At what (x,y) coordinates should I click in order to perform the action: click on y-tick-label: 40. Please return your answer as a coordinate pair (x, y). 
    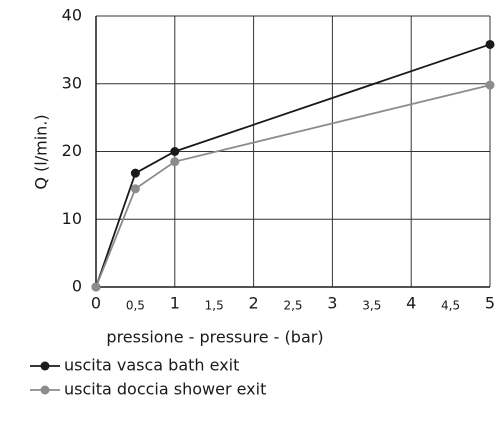
    Looking at the image, I should click on (72, 15).